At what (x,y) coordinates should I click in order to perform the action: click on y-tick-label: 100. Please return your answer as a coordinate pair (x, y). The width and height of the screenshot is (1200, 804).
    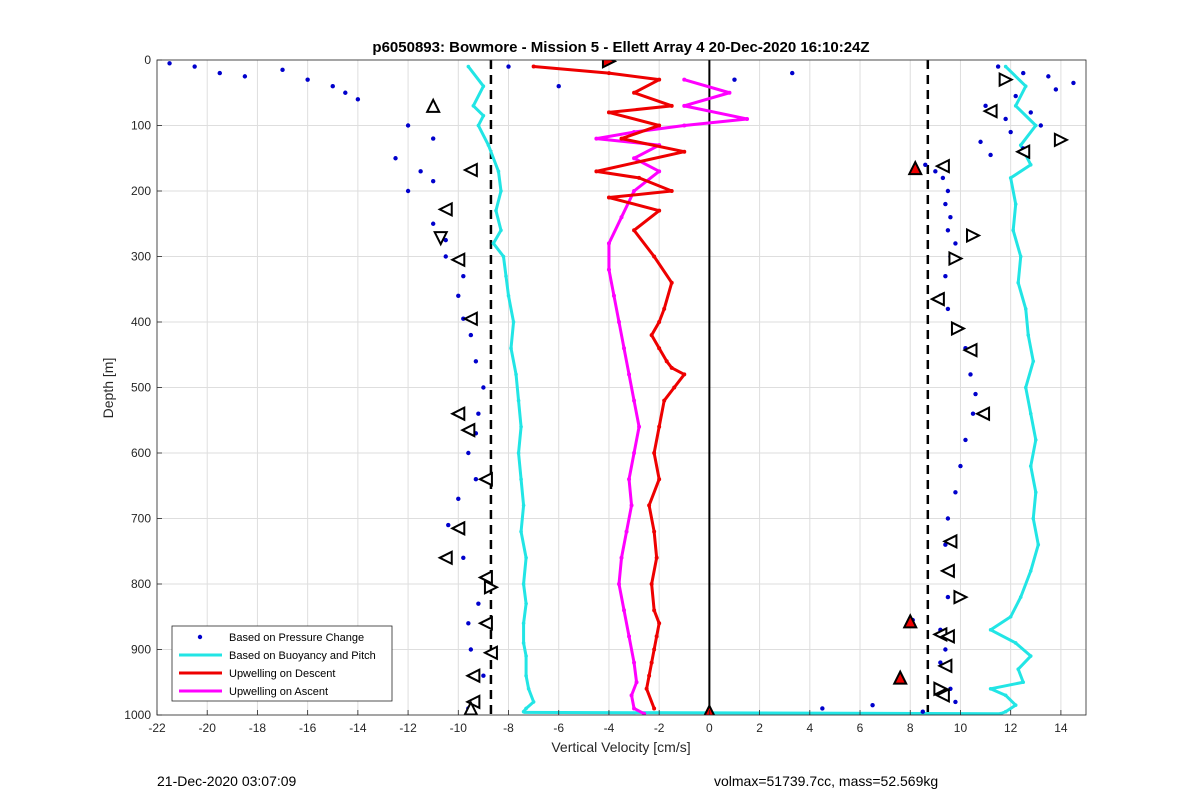
    Looking at the image, I should click on (141, 126).